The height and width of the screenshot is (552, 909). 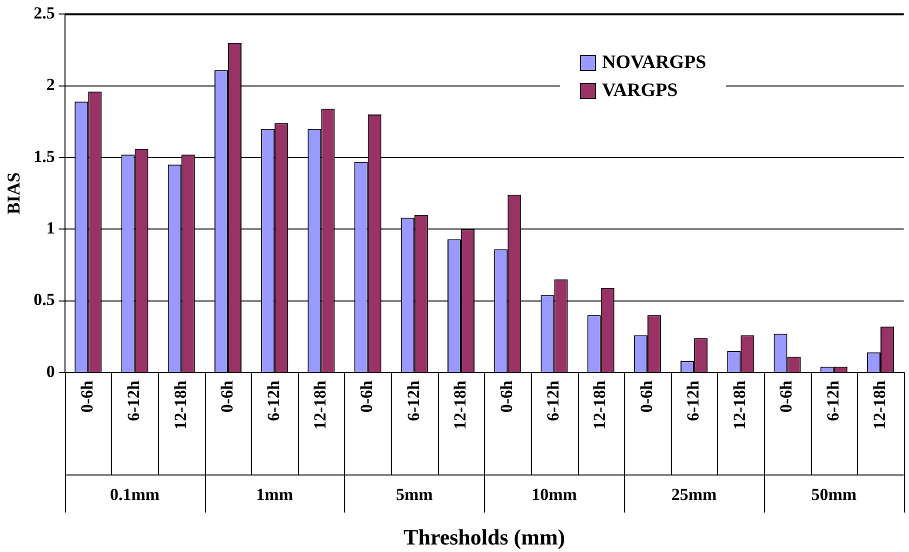 I want to click on text: 1mm, so click(x=274, y=494).